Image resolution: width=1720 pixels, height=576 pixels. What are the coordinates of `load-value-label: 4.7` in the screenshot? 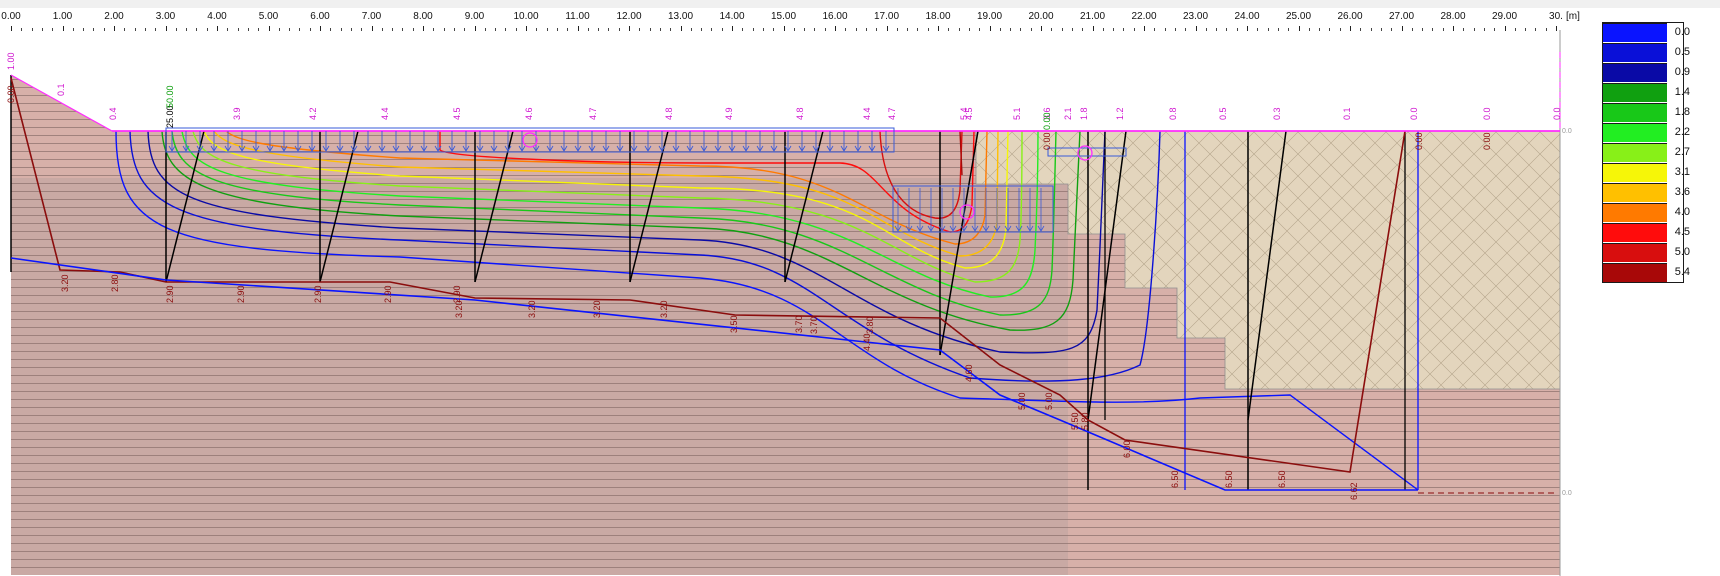 It's located at (593, 113).